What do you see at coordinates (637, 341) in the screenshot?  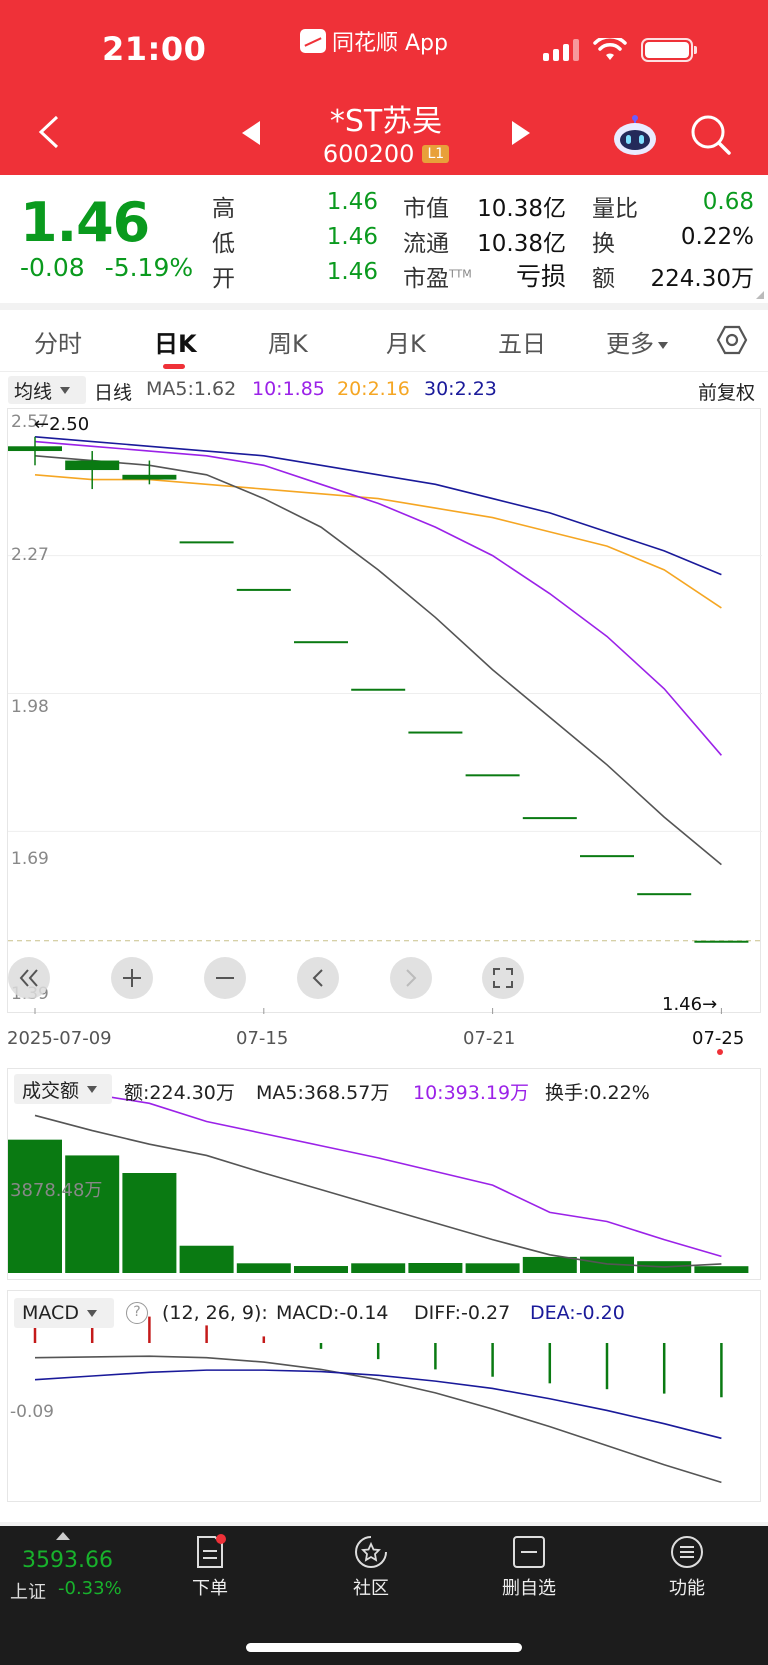 I see `tab-more: 更多` at bounding box center [637, 341].